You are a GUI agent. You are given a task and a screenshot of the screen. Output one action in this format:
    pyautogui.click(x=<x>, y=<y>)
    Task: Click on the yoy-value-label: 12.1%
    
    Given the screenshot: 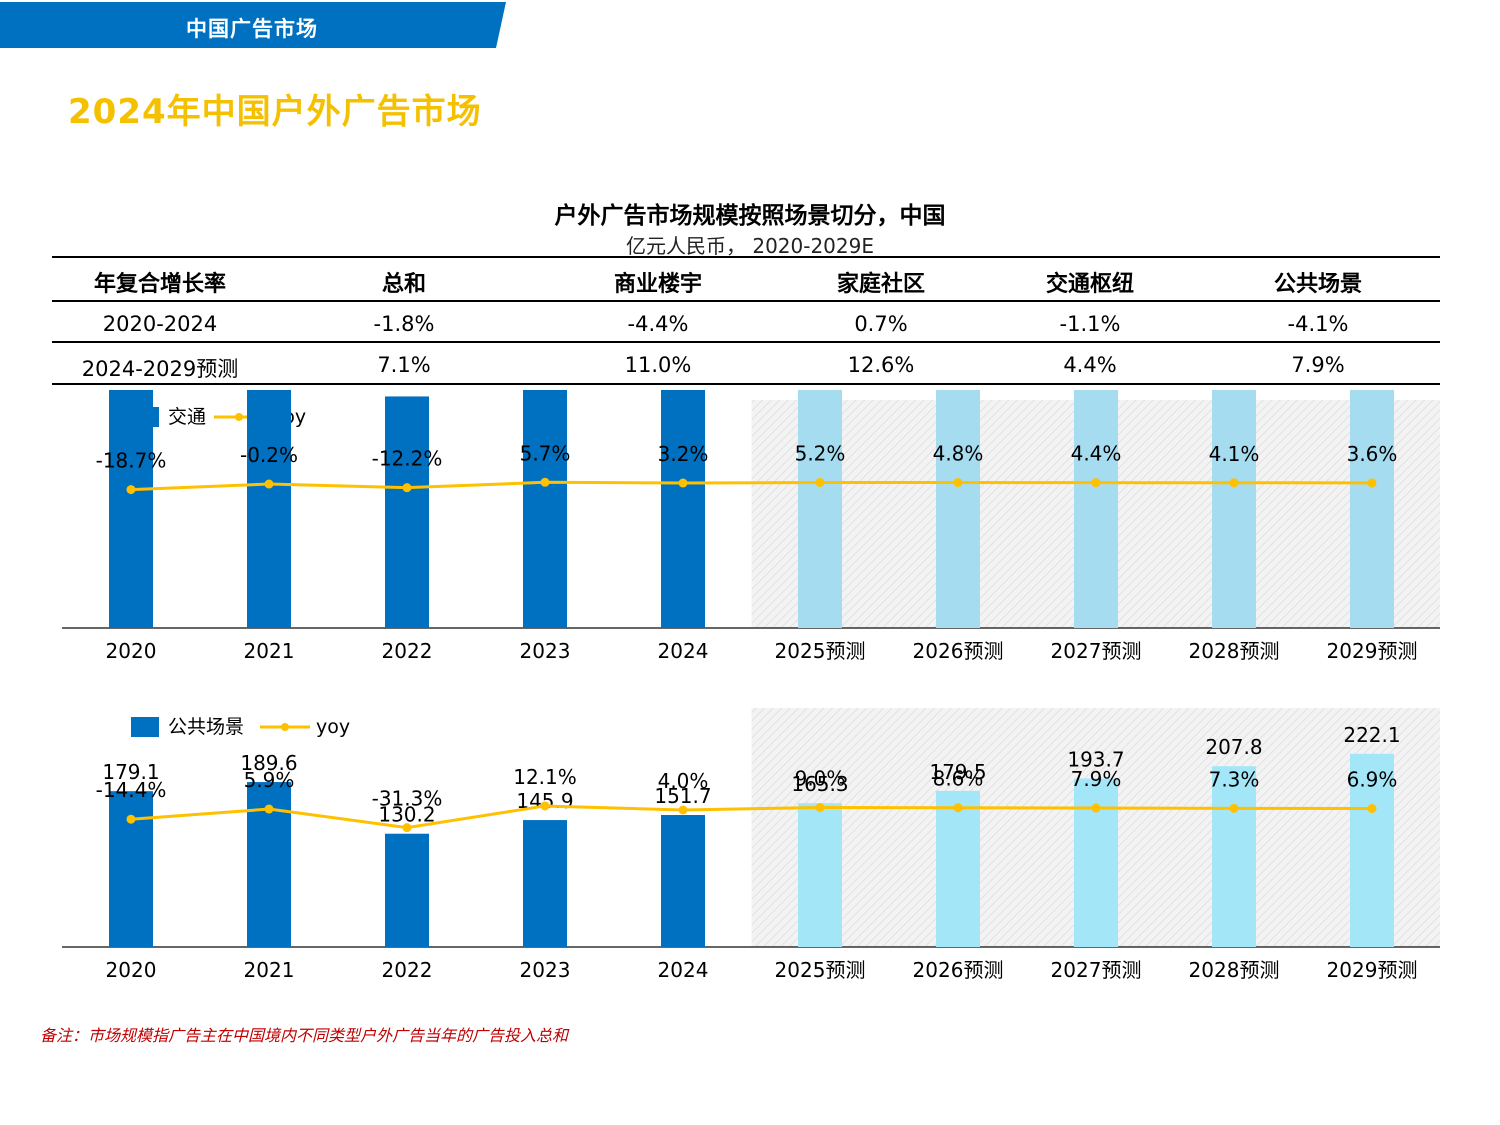 What is the action you would take?
    pyautogui.click(x=545, y=777)
    